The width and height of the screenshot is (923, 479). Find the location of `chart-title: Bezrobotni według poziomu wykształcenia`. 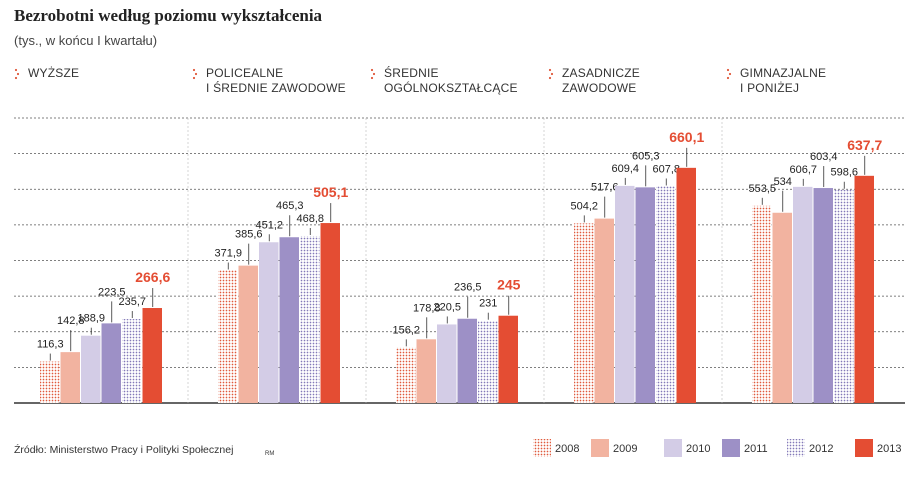

chart-title: Bezrobotni według poziomu wykształcenia is located at coordinates (168, 15).